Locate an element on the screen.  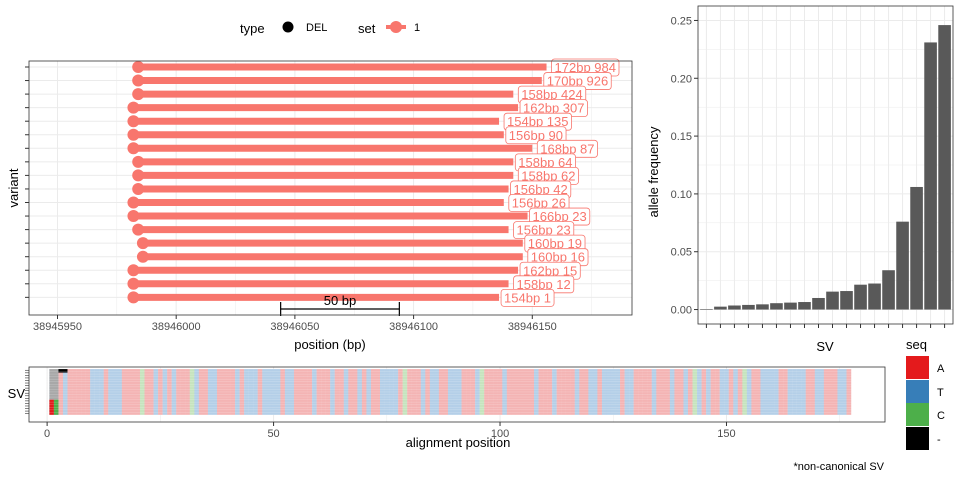
variant-label: 156bp 42 is located at coordinates (541, 189).